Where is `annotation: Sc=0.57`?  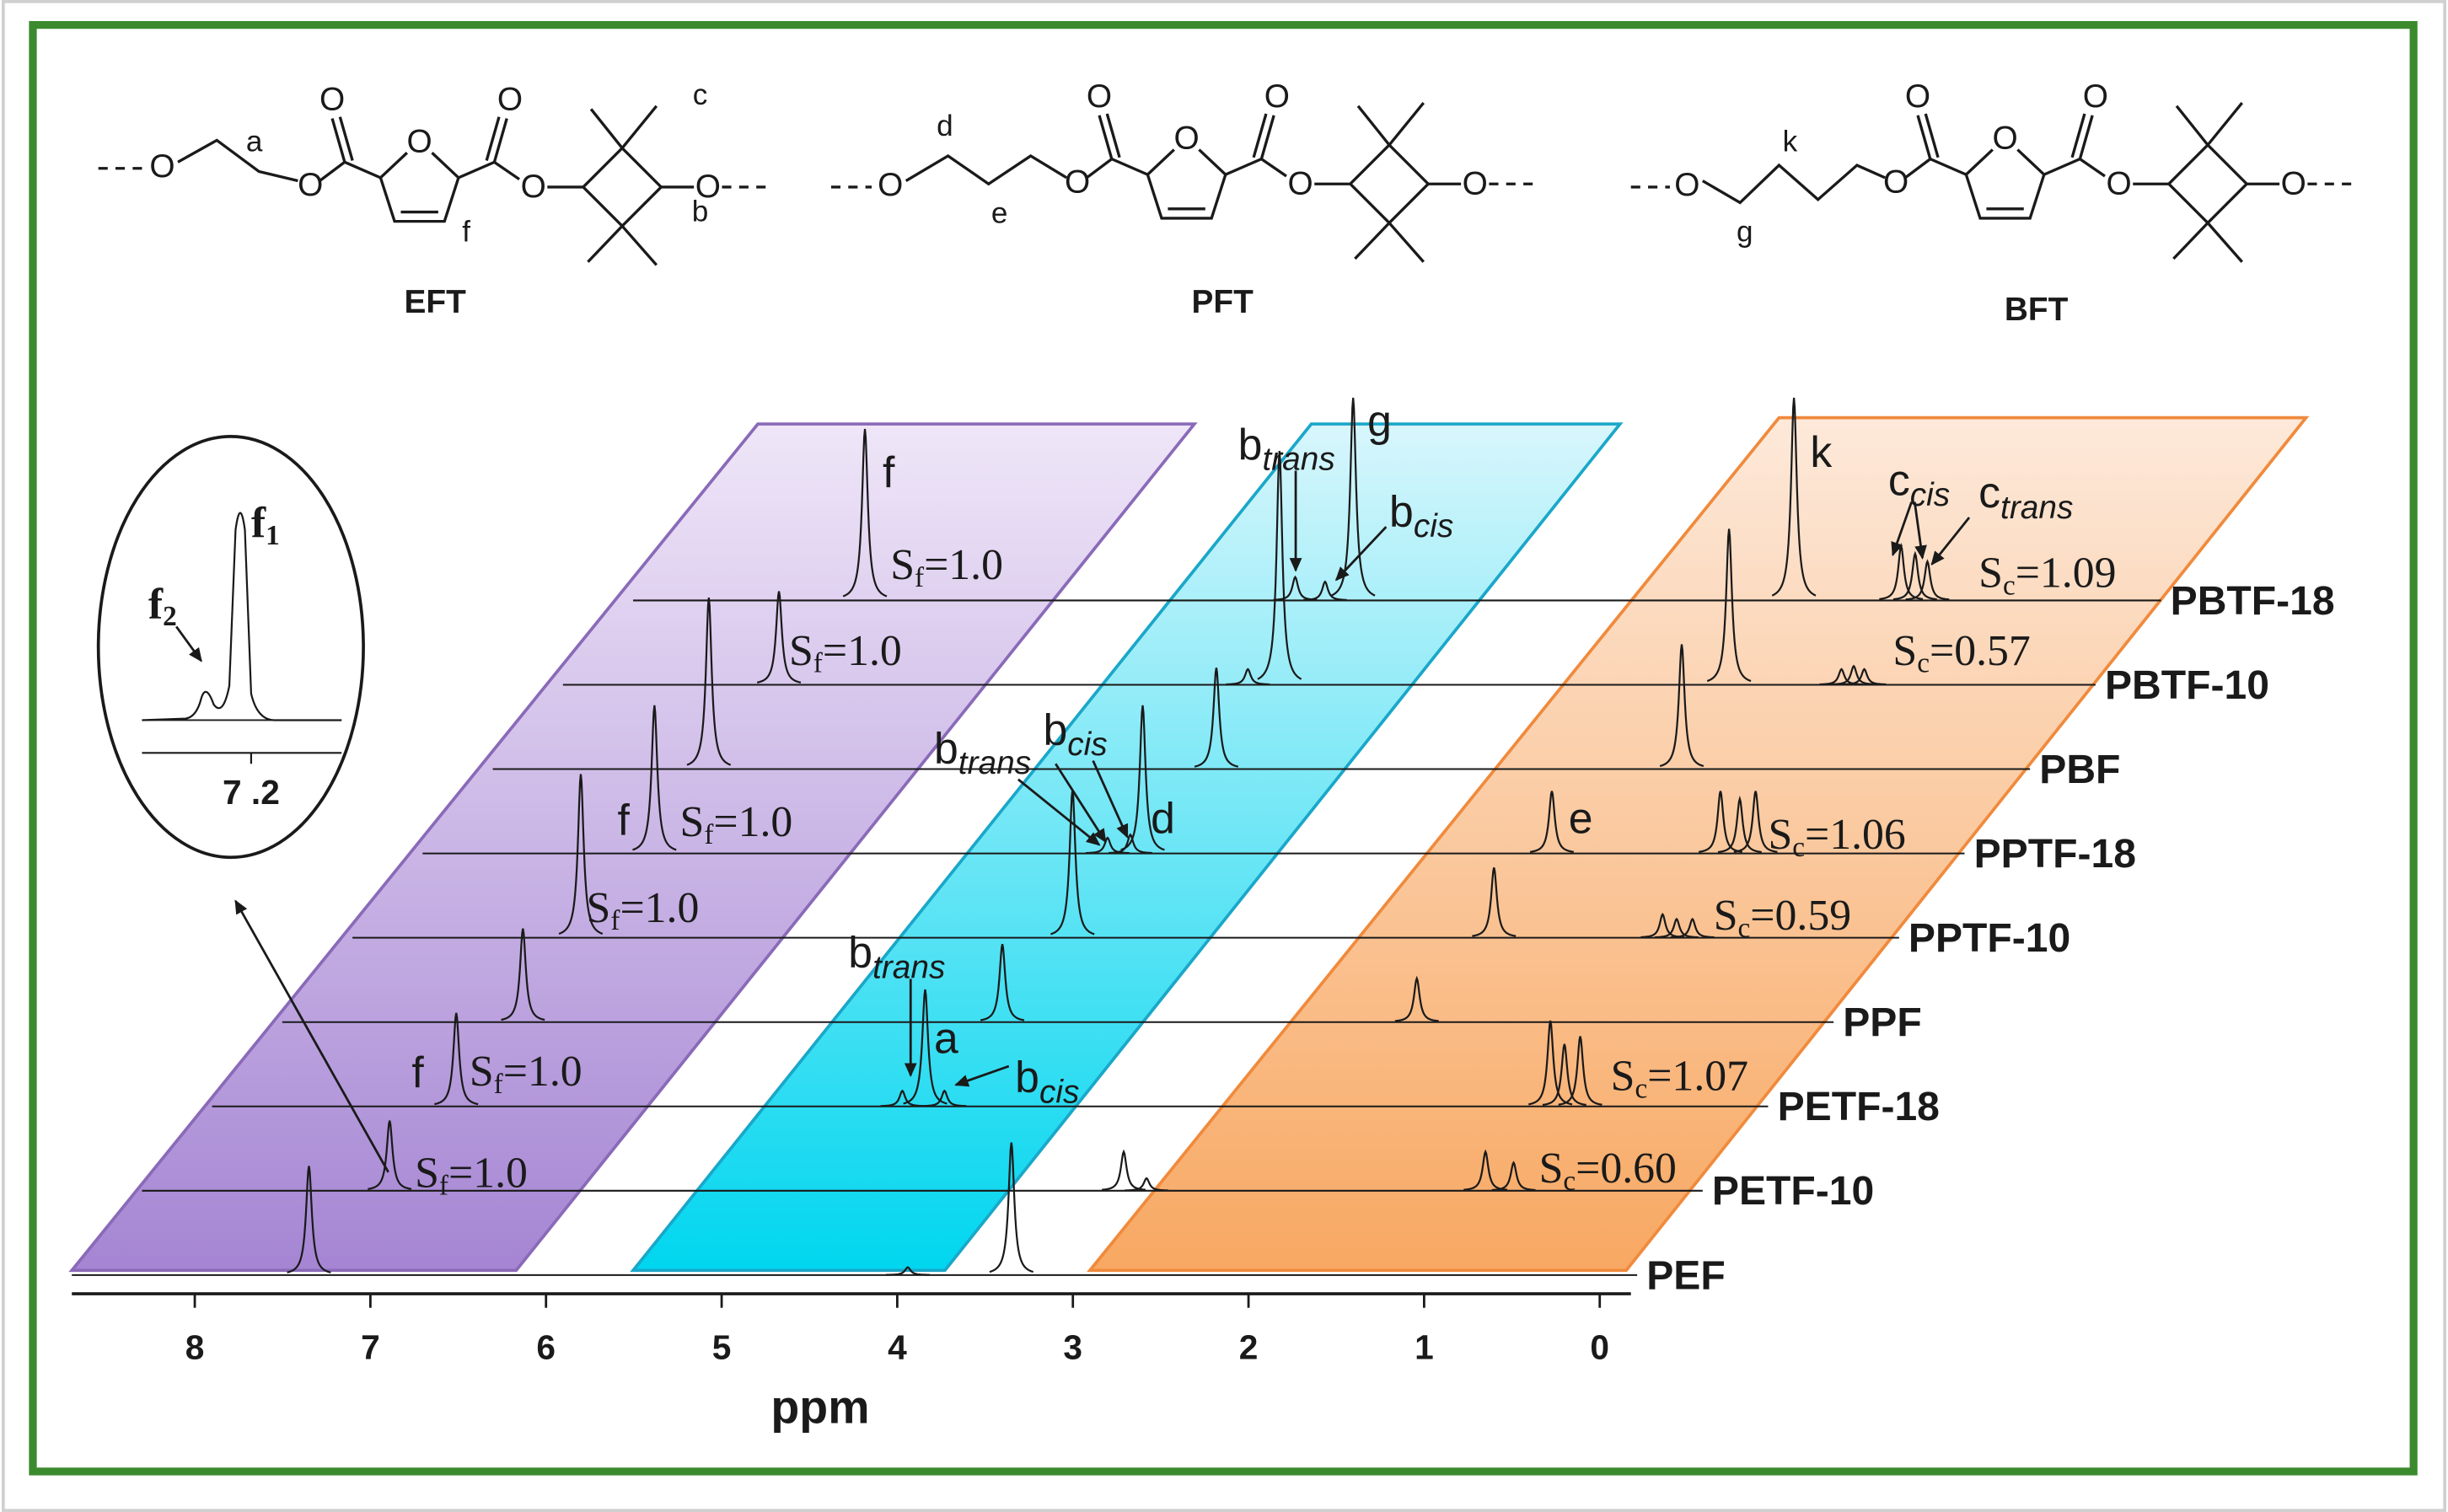 annotation: Sc=0.57 is located at coordinates (1961, 653).